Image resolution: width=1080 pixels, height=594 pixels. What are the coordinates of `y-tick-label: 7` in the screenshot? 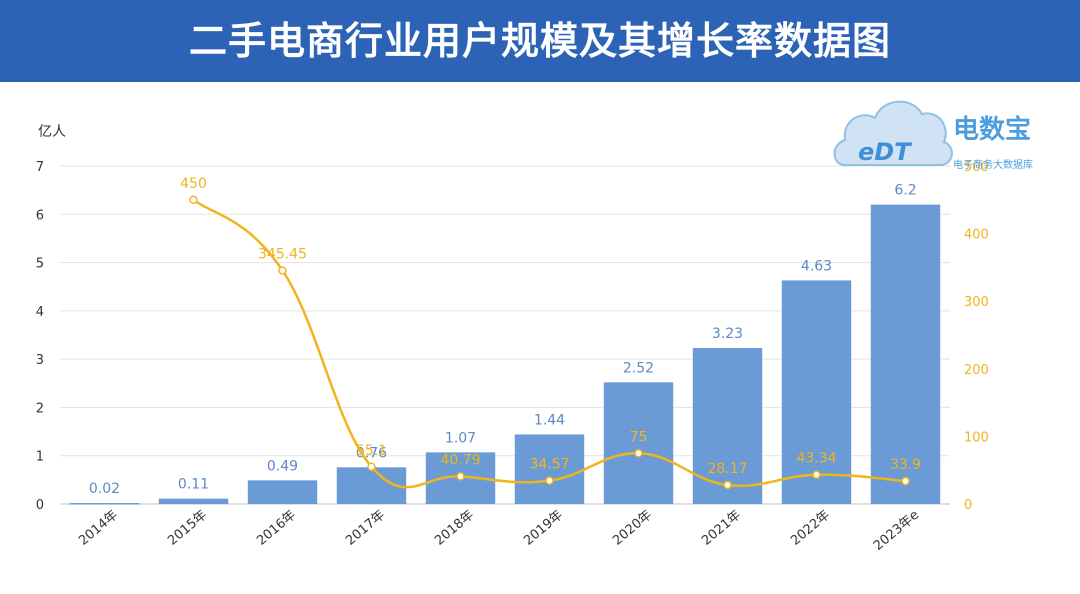 It's located at (40, 167).